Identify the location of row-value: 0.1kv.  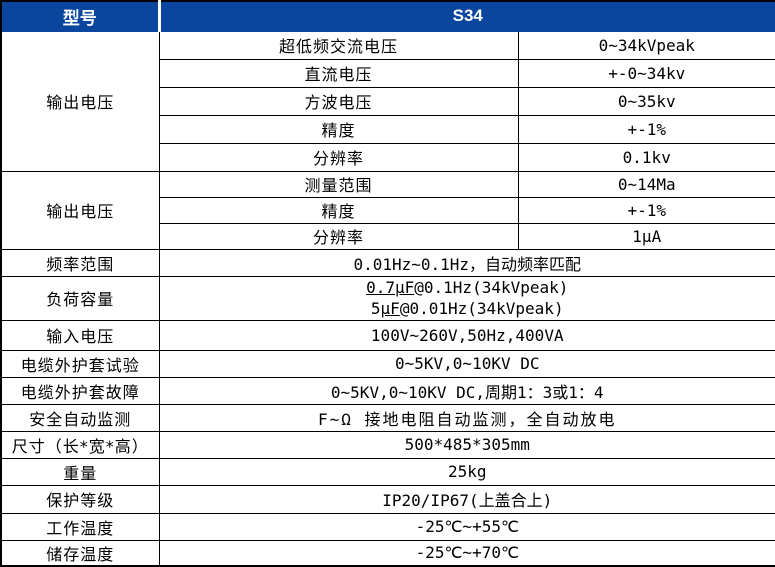
(646, 157).